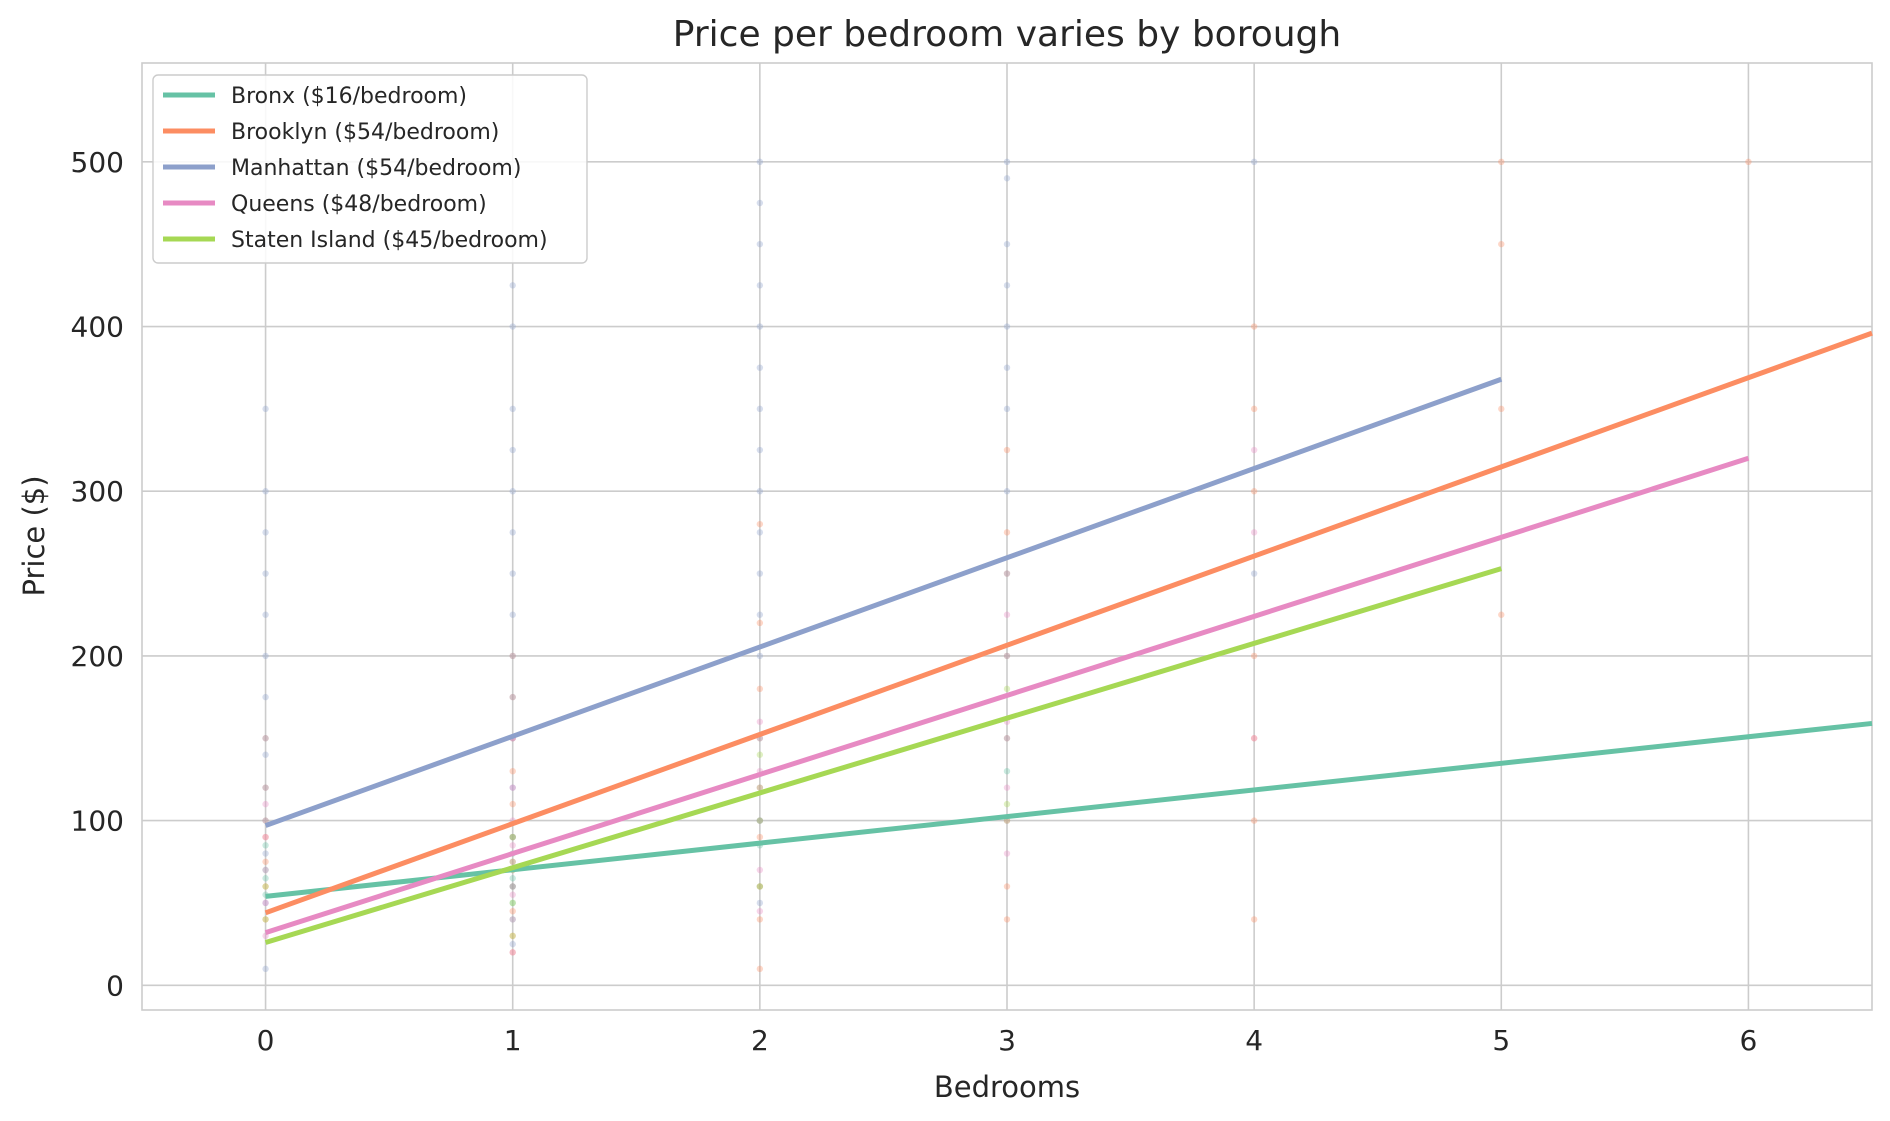  I want to click on y-tick-label: 0, so click(115, 985).